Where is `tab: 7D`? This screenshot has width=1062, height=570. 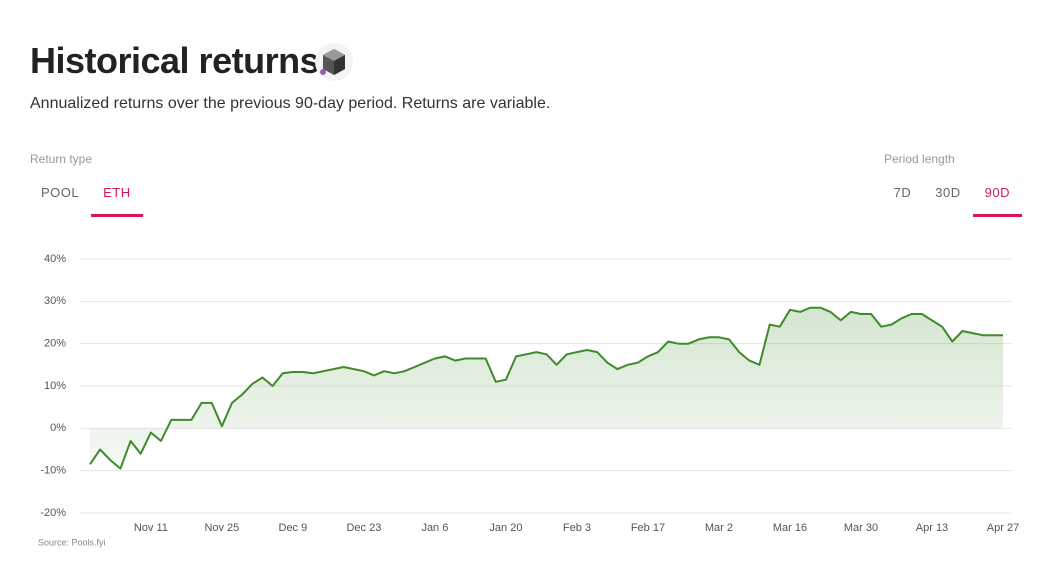 tab: 7D is located at coordinates (902, 192).